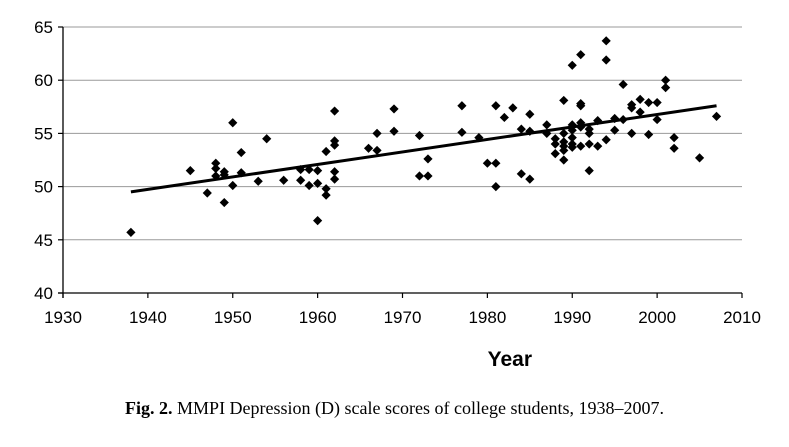 This screenshot has width=789, height=447. I want to click on x-tick-label-1990: 1990, so click(572, 317).